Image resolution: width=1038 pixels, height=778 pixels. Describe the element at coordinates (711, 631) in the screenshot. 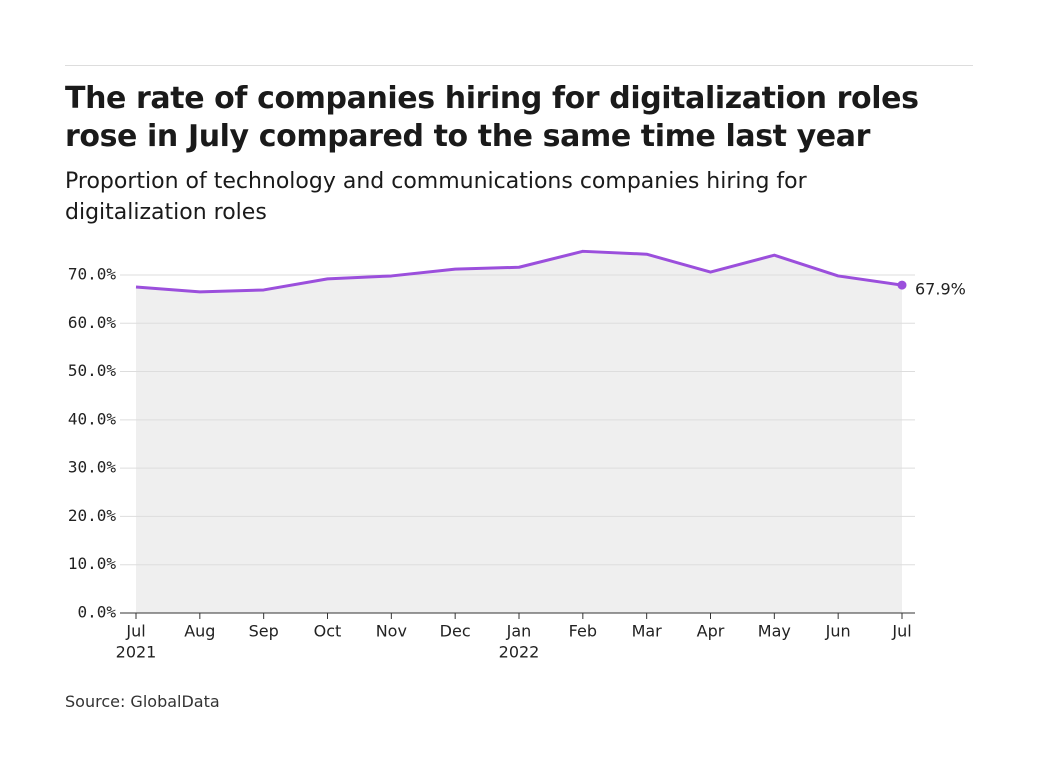

I see `x-tick-label: Apr` at that location.